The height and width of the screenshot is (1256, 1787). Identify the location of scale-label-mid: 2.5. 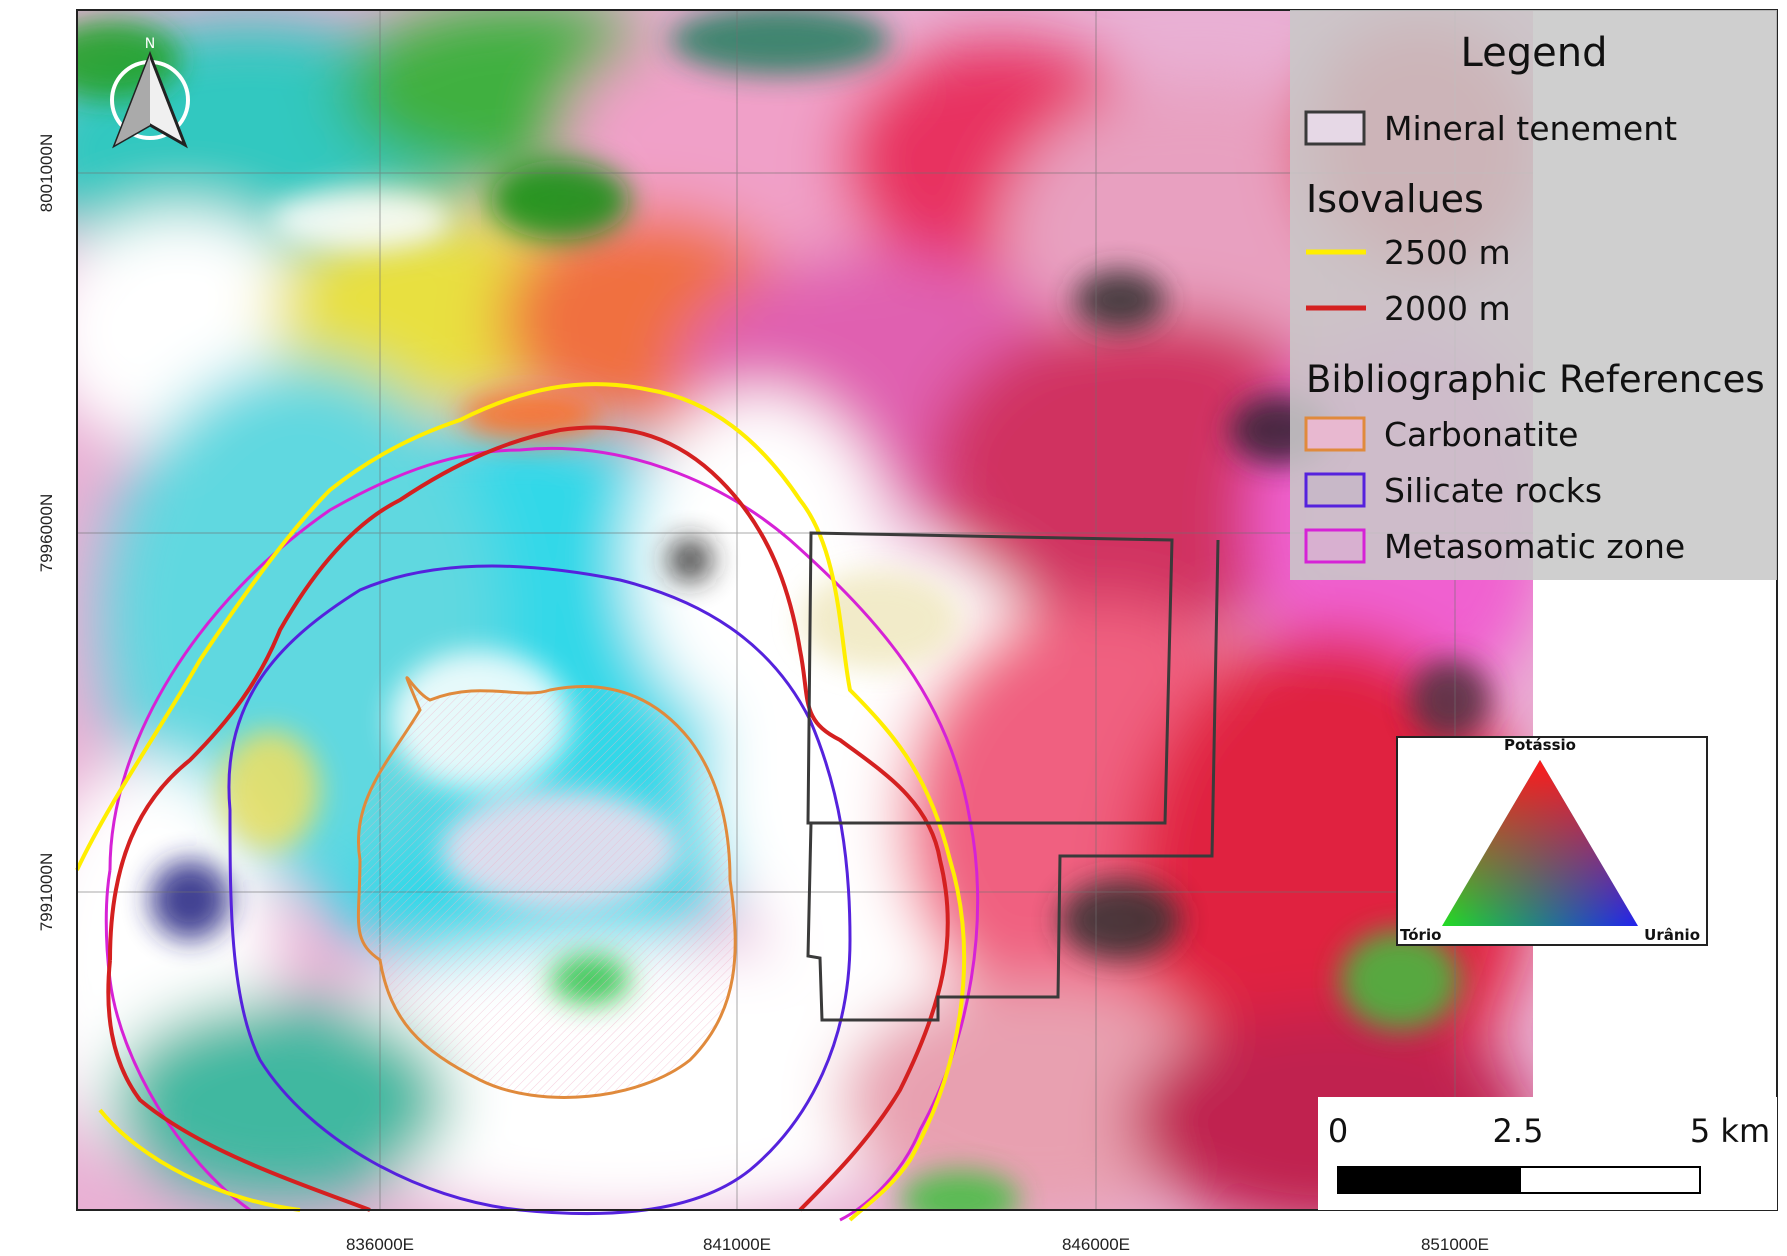
(1518, 1131).